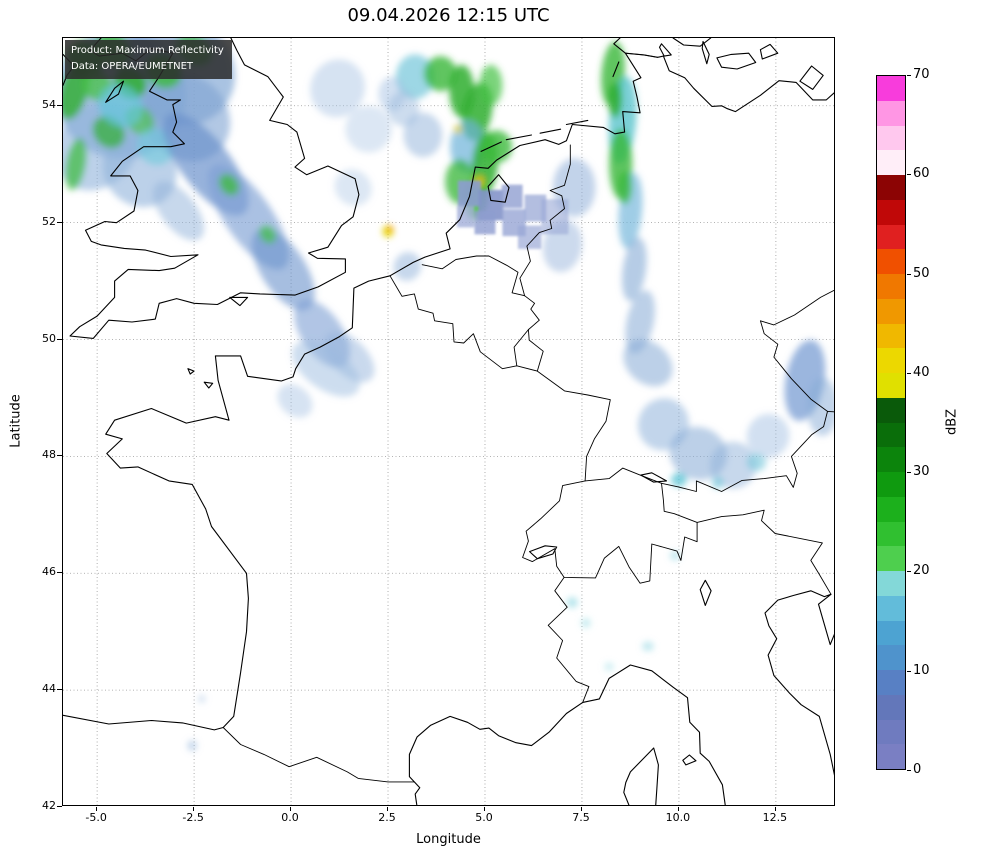 The height and width of the screenshot is (860, 985). What do you see at coordinates (581, 817) in the screenshot?
I see `x-tick-label: 7.5` at bounding box center [581, 817].